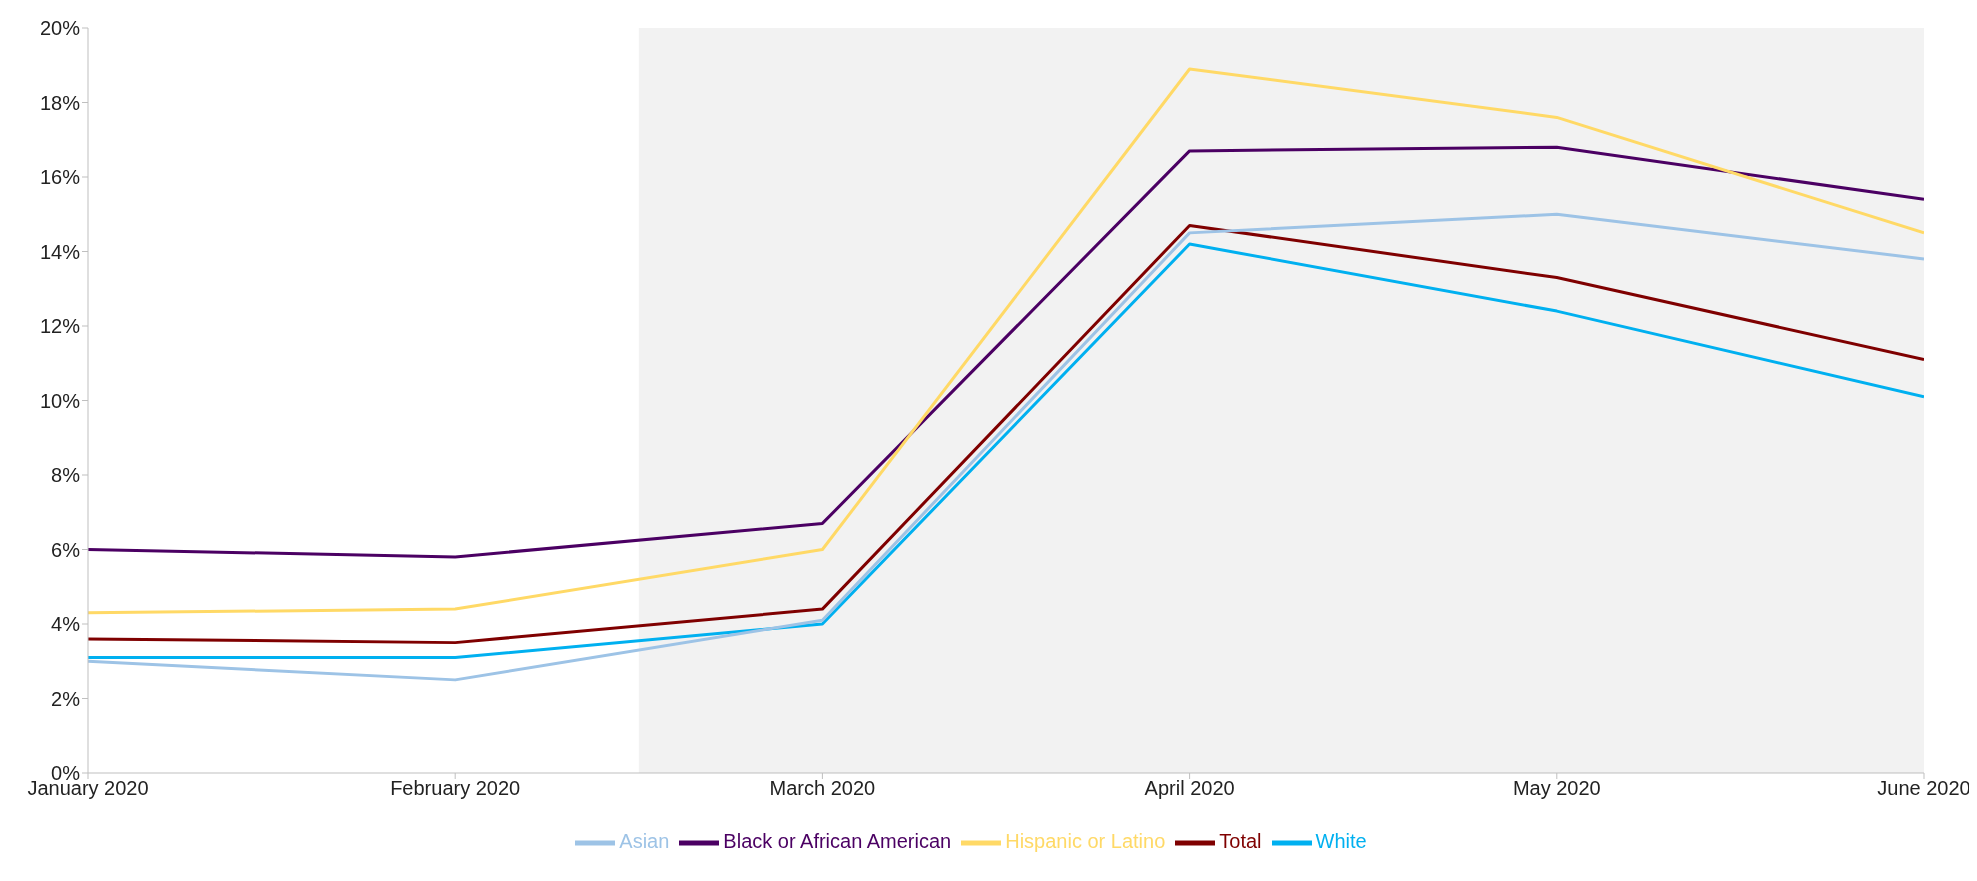 This screenshot has height=881, width=1977. I want to click on legend-label: Black or African American, so click(837, 841).